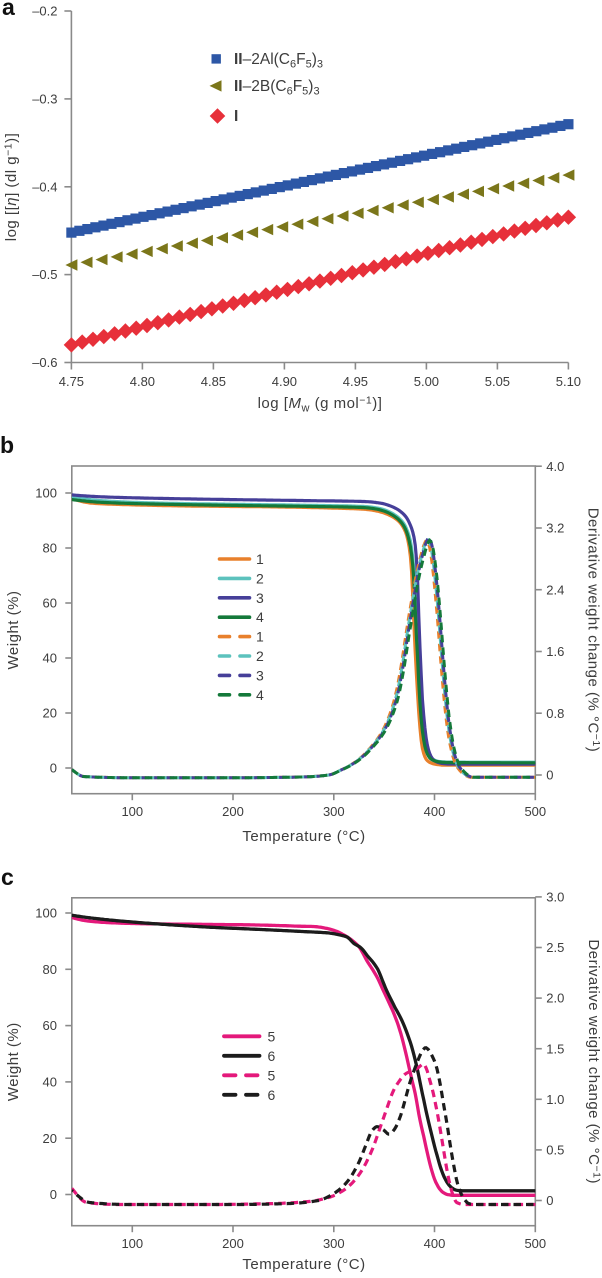  What do you see at coordinates (555, 713) in the screenshot?
I see `svg-text: 0.8` at bounding box center [555, 713].